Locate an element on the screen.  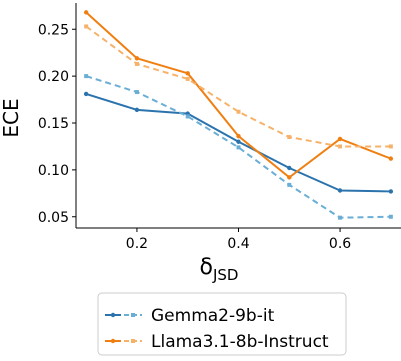
y-axis-label: ECE is located at coordinates (11, 117).